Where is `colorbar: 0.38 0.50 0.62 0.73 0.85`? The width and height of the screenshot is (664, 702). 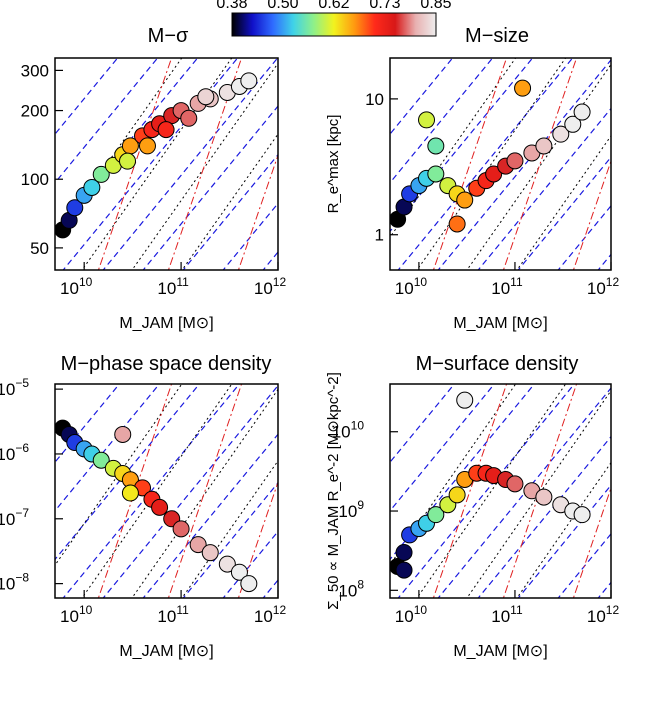
colorbar: 0.38 0.50 0.62 0.73 0.85 is located at coordinates (334, 18).